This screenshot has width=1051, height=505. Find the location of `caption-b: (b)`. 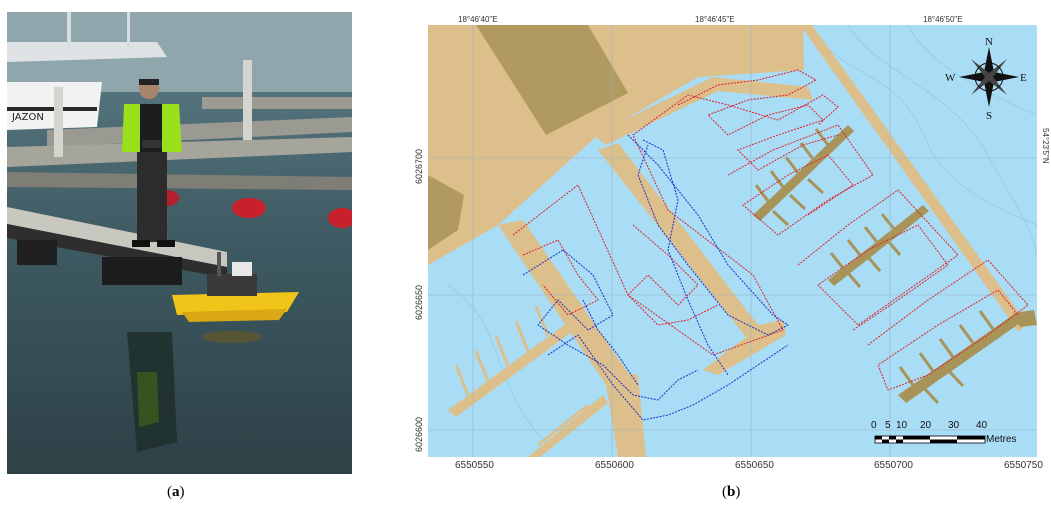

caption-b: (b) is located at coordinates (731, 492).